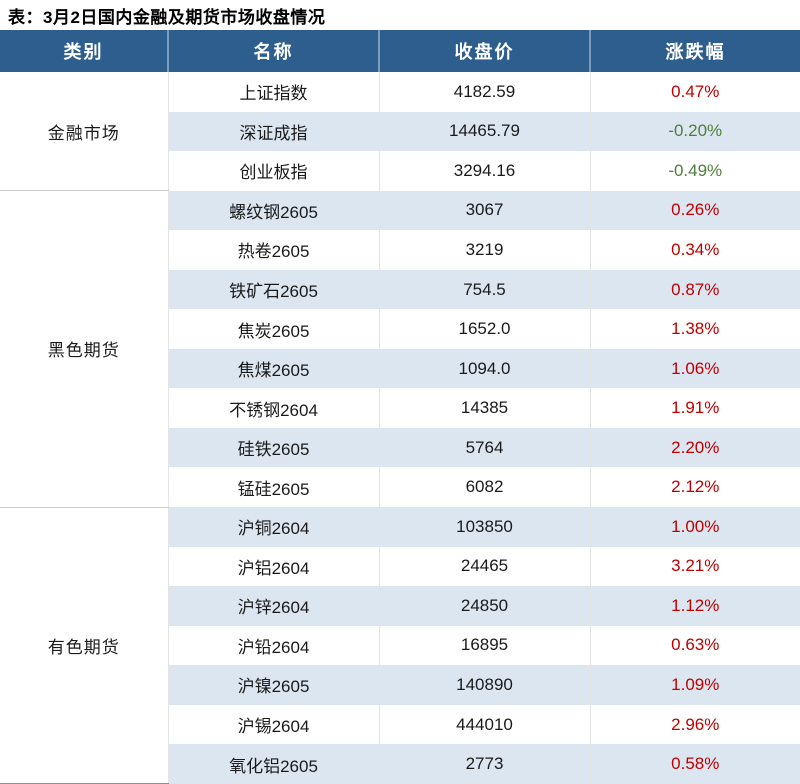 This screenshot has width=800, height=784. Describe the element at coordinates (694, 764) in the screenshot. I see `change-cell: 0.58%` at that location.